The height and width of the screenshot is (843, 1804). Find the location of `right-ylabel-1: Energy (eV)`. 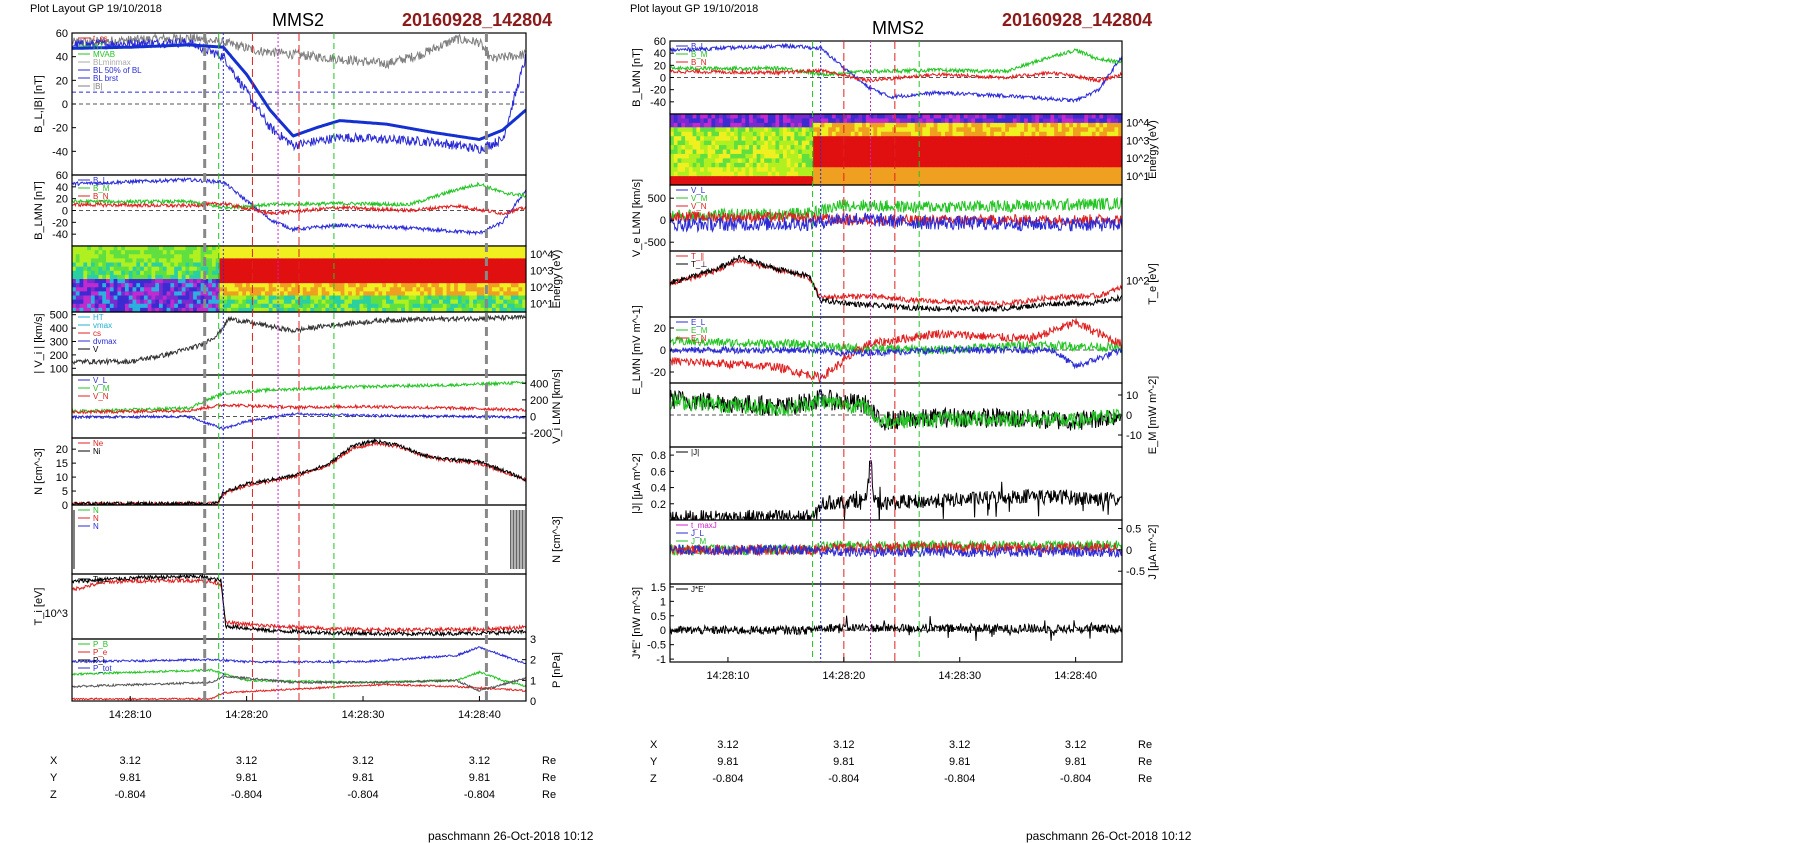

right-ylabel-1: Energy (eV) is located at coordinates (1153, 149).